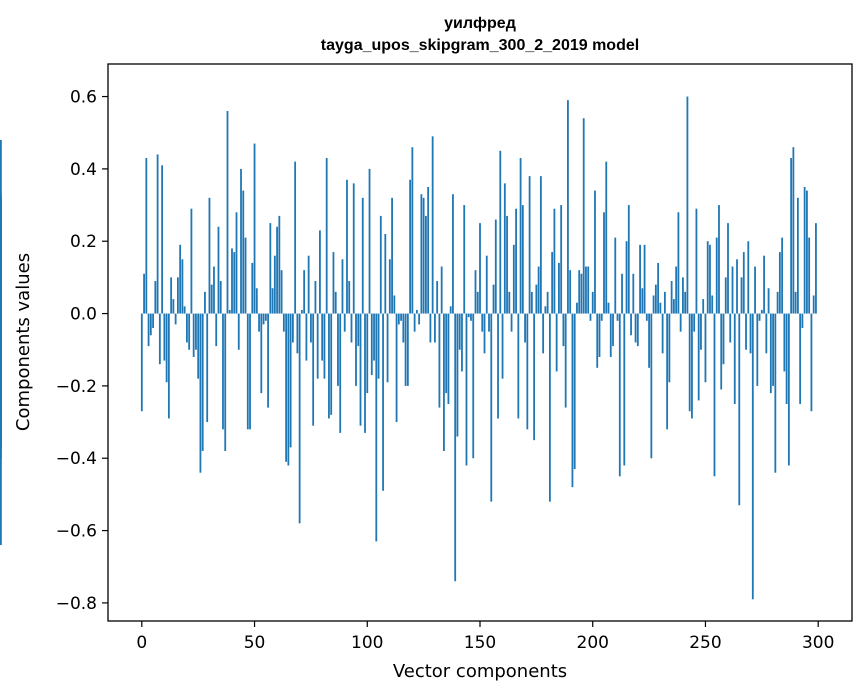 This screenshot has width=867, height=696. I want to click on y-tick-label: 0.2, so click(83, 242).